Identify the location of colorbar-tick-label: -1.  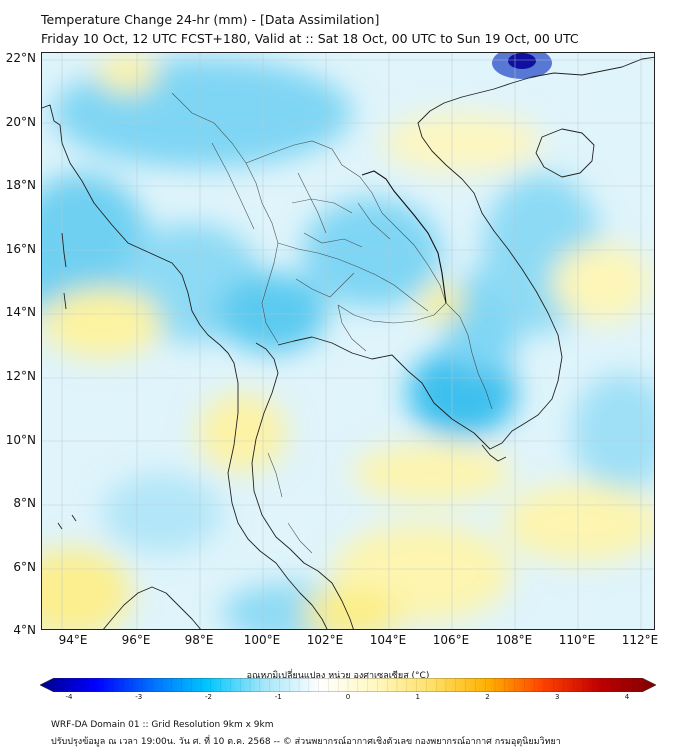
(278, 697).